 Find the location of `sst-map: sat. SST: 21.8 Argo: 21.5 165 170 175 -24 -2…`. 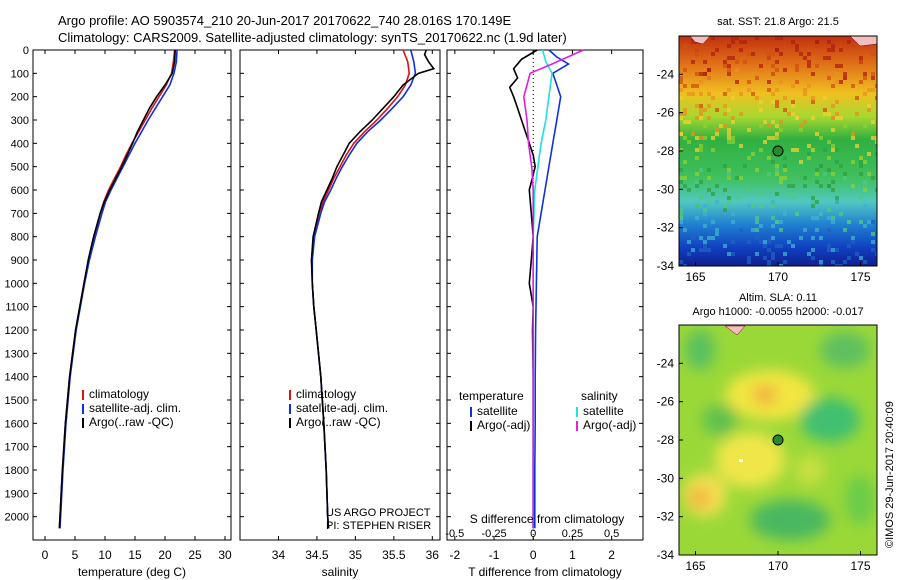

sst-map: sat. SST: 21.8 Argo: 21.5 165 170 175 -24 -2… is located at coordinates (767, 150).